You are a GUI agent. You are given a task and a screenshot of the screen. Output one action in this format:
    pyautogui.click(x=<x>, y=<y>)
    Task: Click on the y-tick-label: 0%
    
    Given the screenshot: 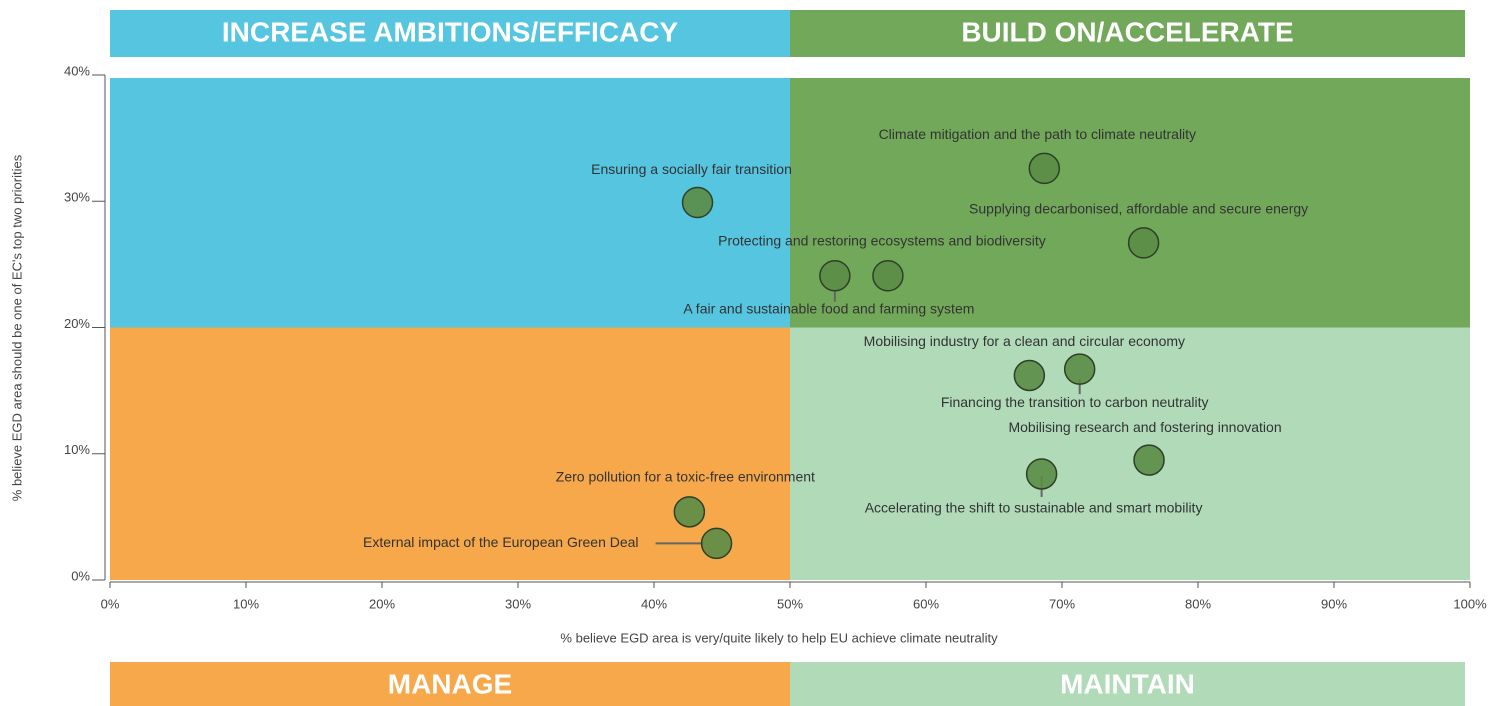 What is the action you would take?
    pyautogui.click(x=80, y=575)
    